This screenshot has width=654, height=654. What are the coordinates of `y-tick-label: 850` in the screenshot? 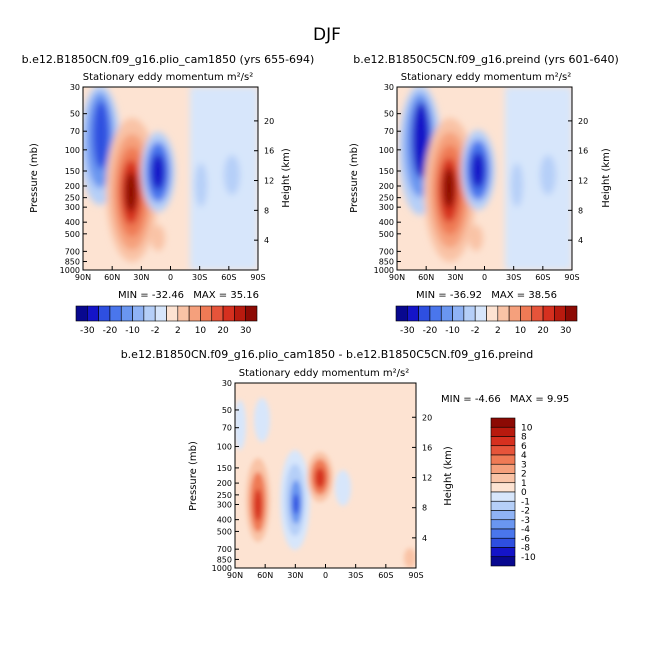 It's located at (224, 559).